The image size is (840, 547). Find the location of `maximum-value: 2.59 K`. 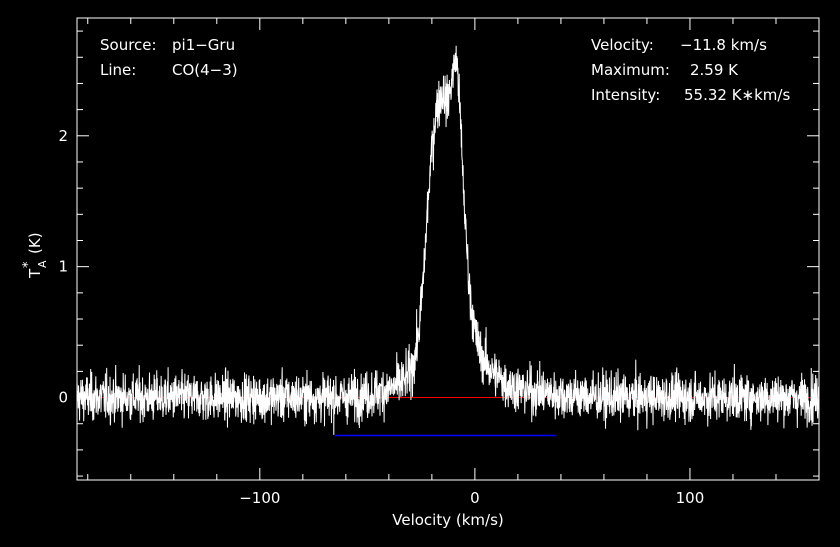

maximum-value: 2.59 K is located at coordinates (714, 70).